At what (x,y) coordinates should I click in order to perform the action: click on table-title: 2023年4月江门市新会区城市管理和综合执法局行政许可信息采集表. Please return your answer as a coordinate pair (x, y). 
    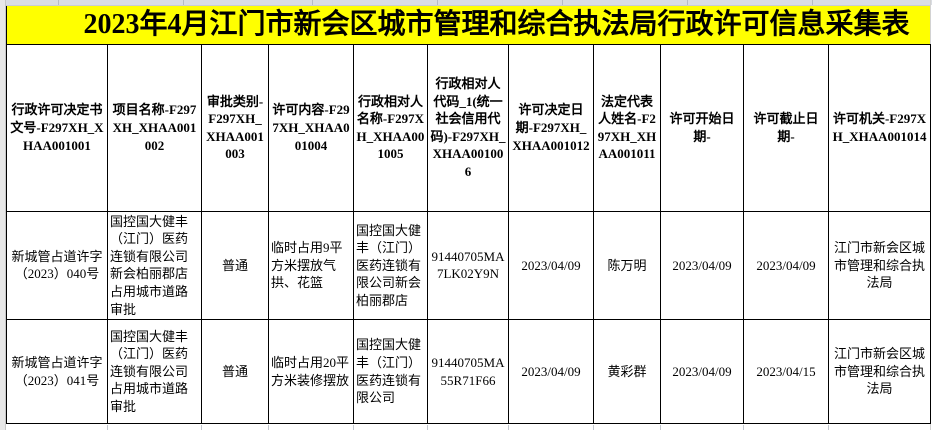
    Looking at the image, I should click on (468, 25).